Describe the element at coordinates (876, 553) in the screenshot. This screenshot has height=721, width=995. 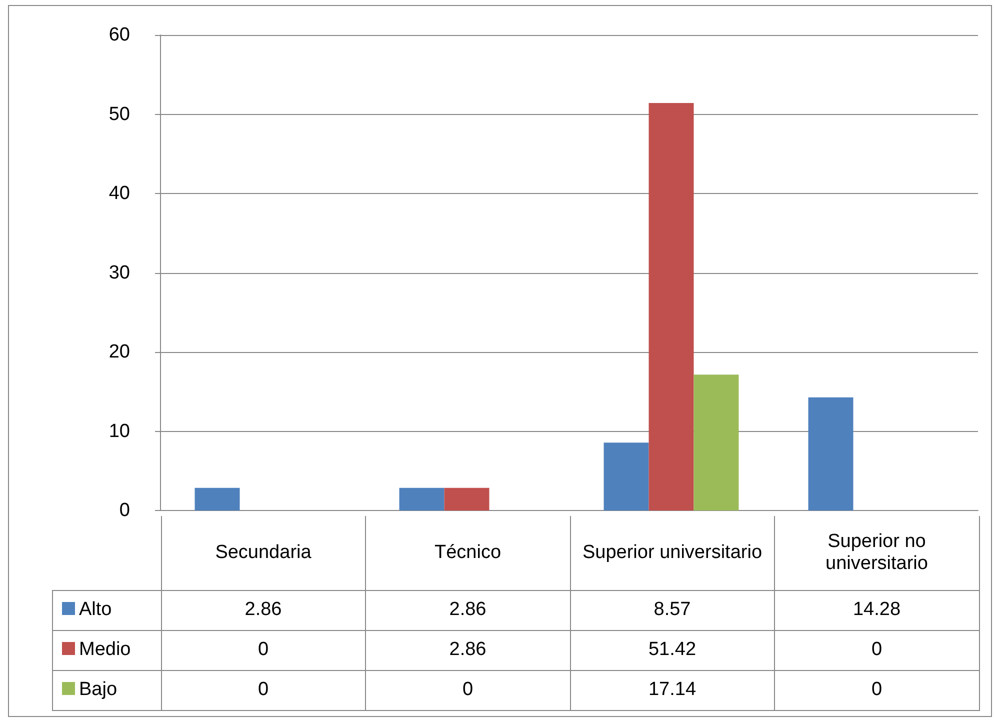
I see `x-tick-label: Superior no universitario` at that location.